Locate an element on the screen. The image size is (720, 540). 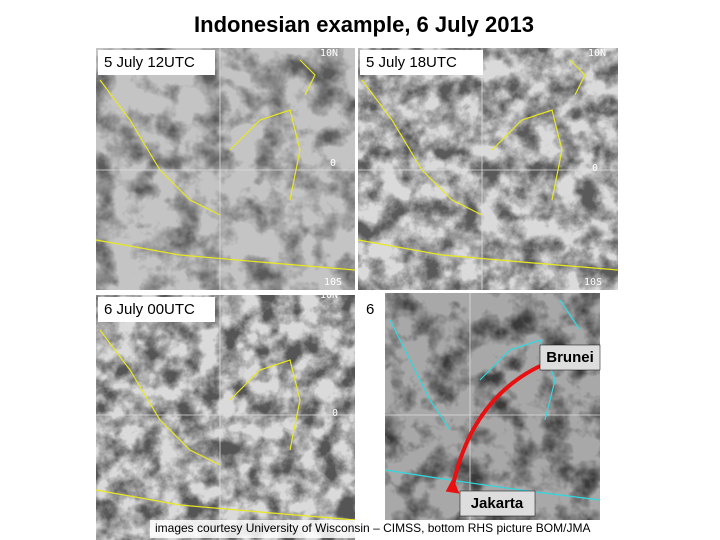
place-label: Jakarta is located at coordinates (497, 503).